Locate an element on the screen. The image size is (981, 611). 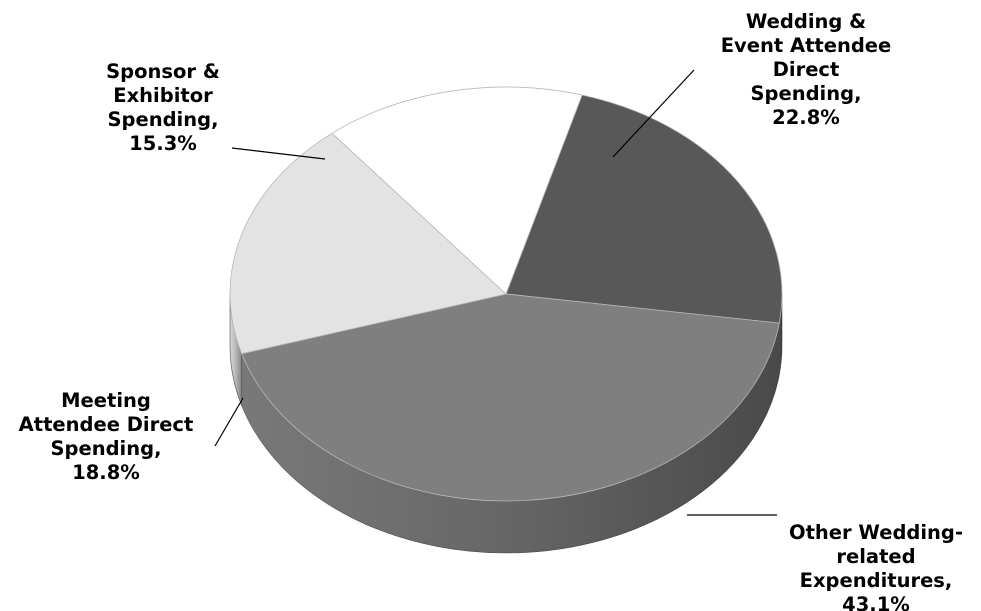
slice-value-0: 22.8% is located at coordinates (806, 117).